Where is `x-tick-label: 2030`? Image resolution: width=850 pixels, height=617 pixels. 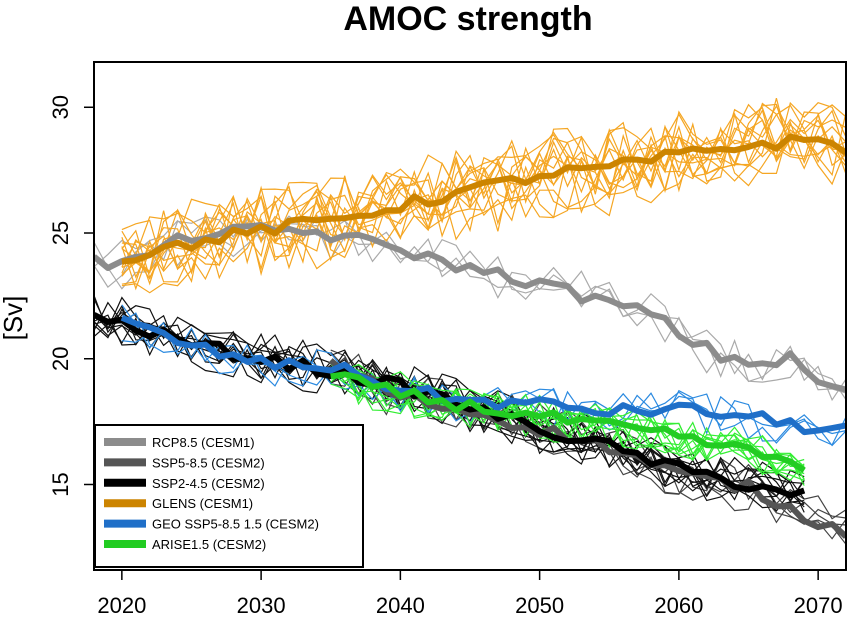
x-tick-label: 2030 is located at coordinates (261, 605).